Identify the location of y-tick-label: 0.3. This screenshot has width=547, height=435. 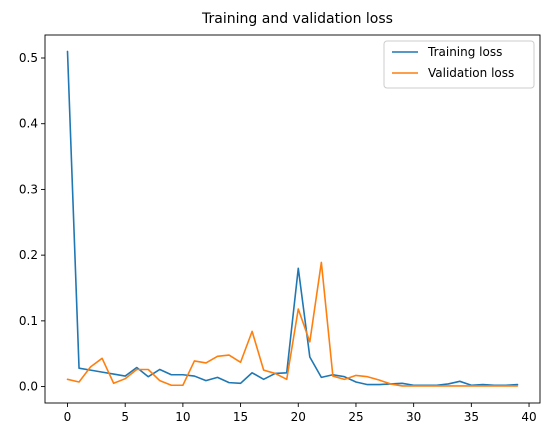
(28, 189).